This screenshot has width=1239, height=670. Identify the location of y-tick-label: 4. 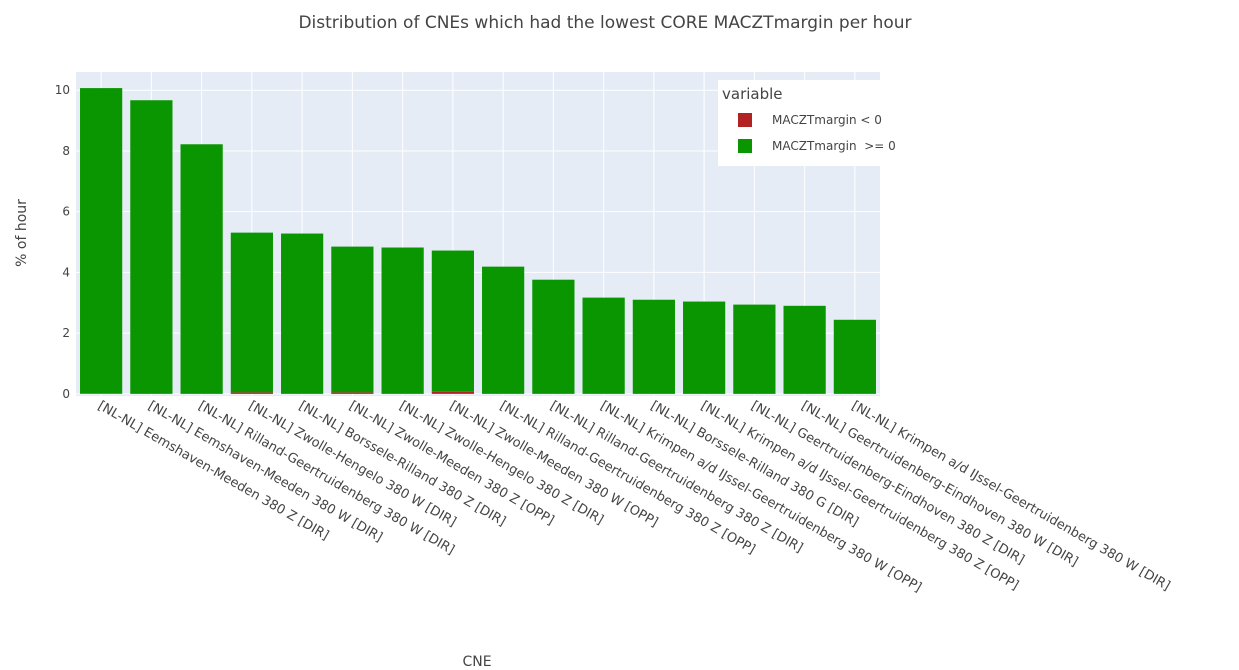
(66, 272).